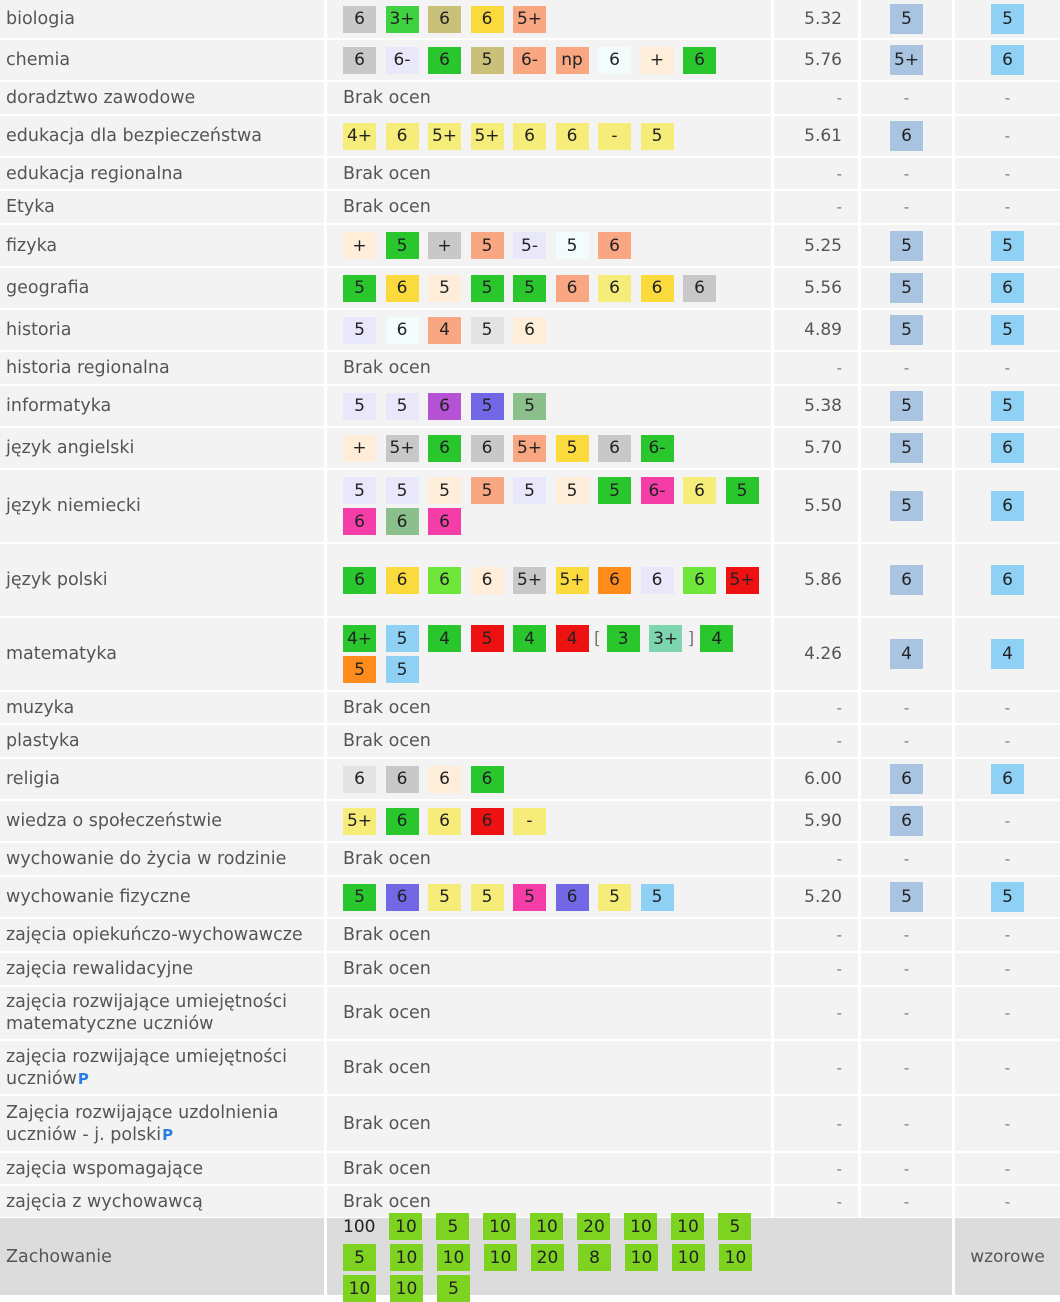 The image size is (1060, 1302). I want to click on grade-badge: -, so click(529, 821).